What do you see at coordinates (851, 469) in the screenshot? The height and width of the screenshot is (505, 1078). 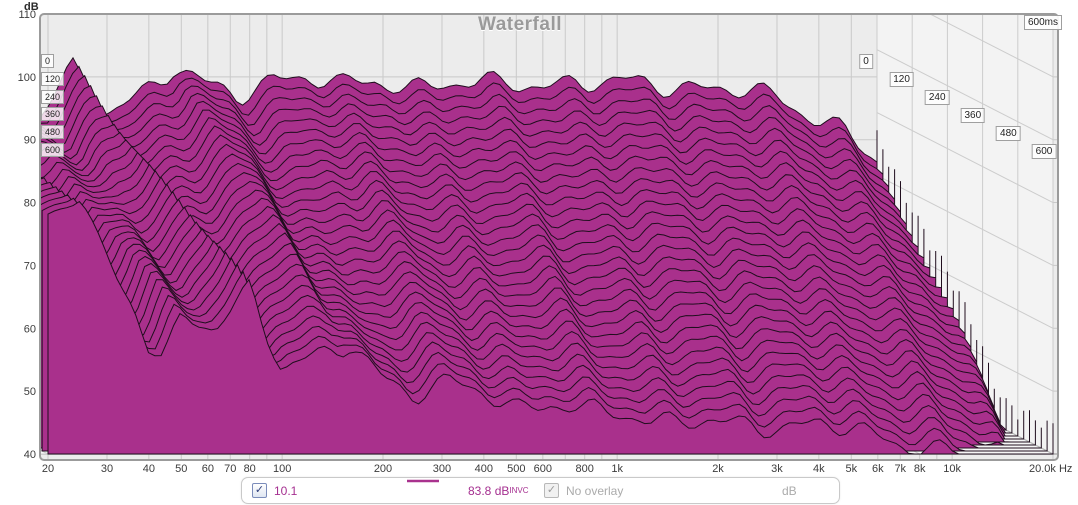 I see `x-tick-label: 5k` at bounding box center [851, 469].